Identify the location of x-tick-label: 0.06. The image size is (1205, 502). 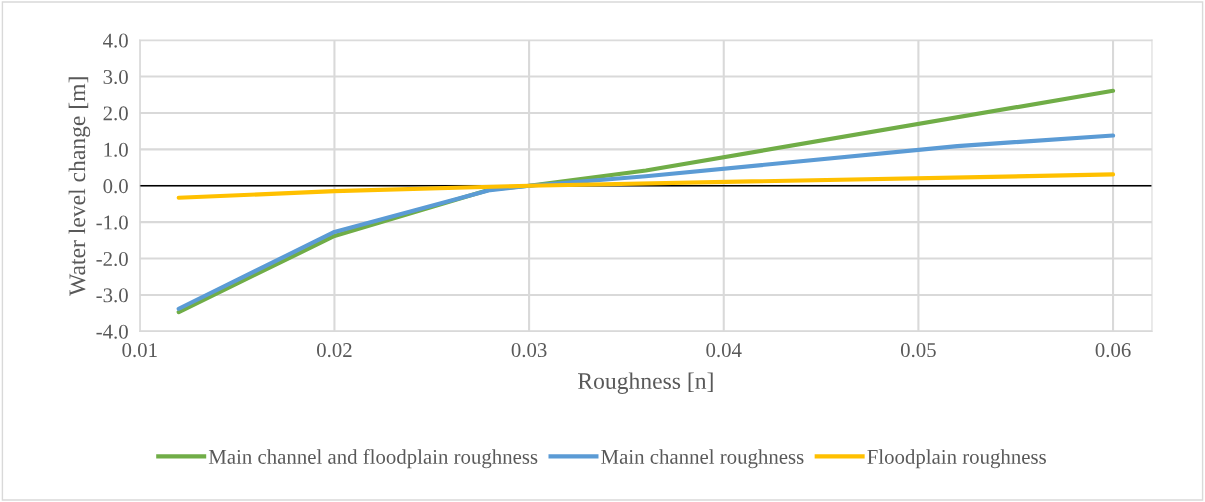
(1113, 350).